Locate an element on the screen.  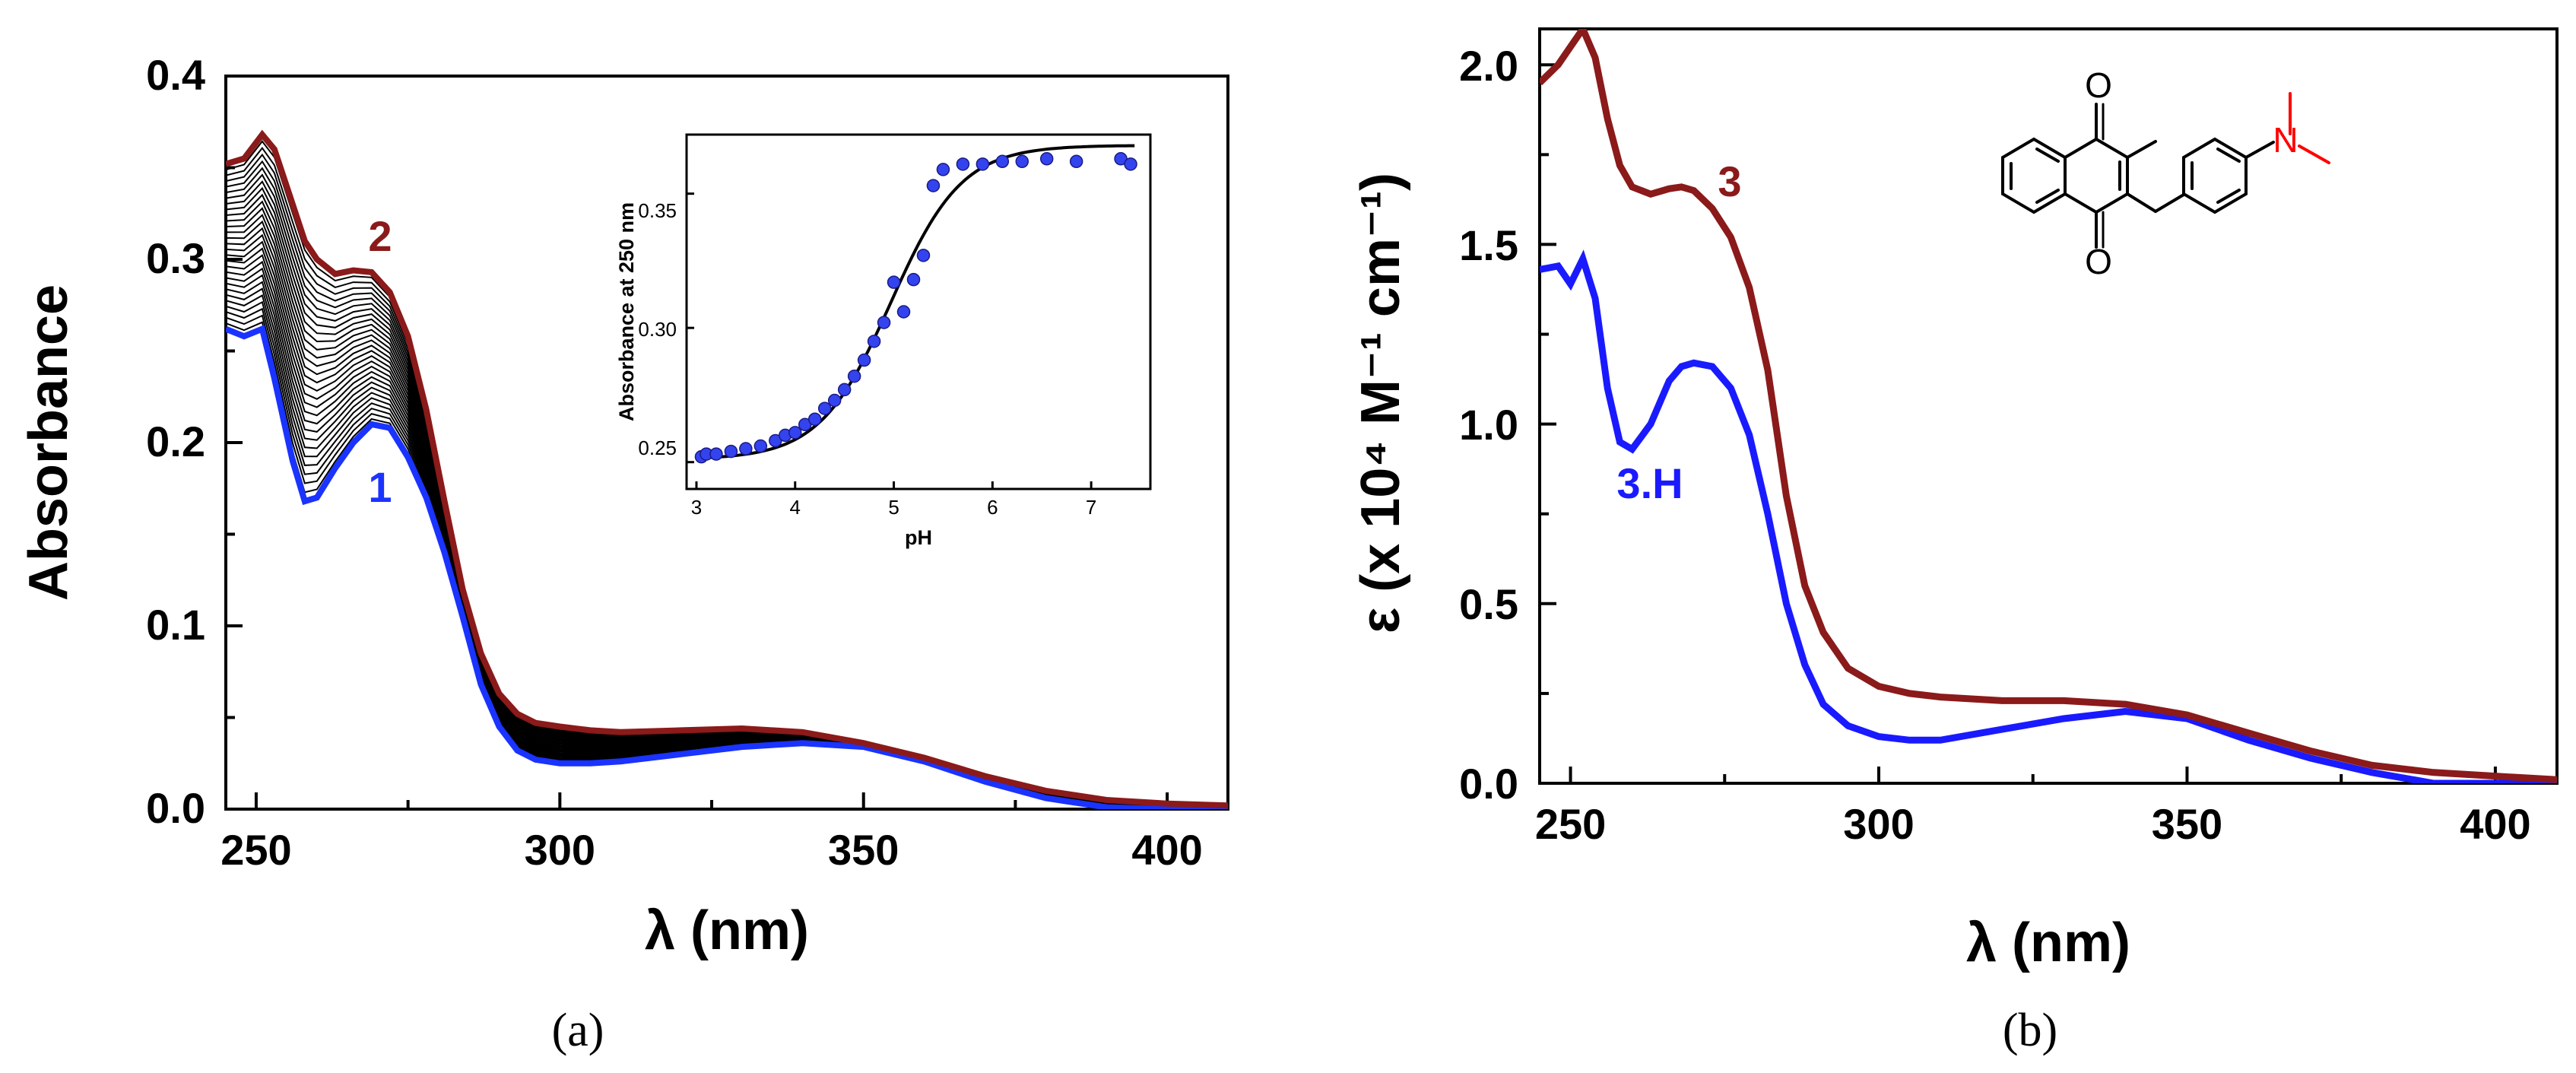
panel-b-ylabel: ε (x 10⁴ M⁻¹ cm⁻¹) is located at coordinates (1380, 403).